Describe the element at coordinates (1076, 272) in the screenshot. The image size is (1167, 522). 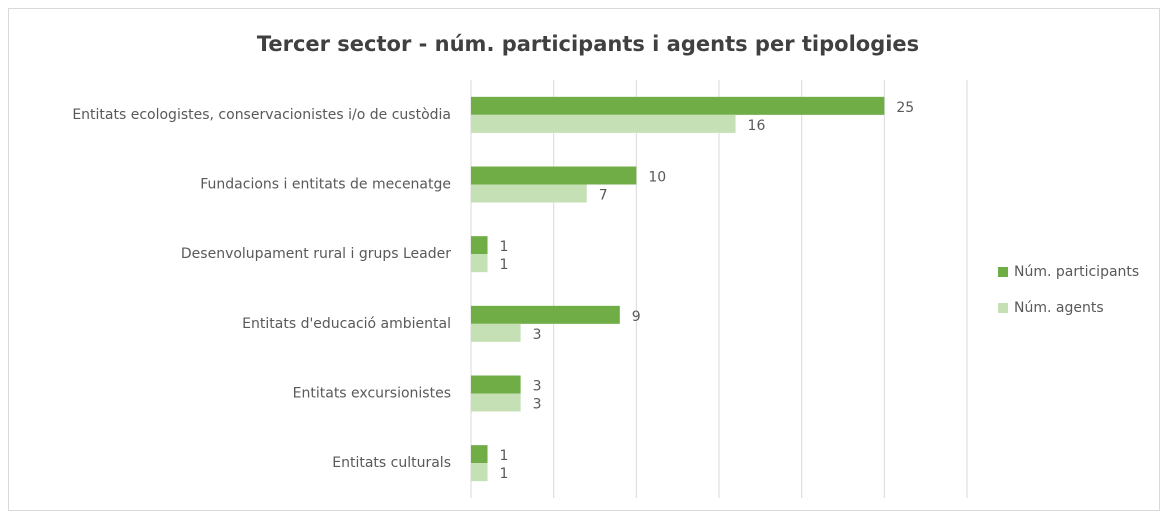
I see `legend-label: Núm. participants` at that location.